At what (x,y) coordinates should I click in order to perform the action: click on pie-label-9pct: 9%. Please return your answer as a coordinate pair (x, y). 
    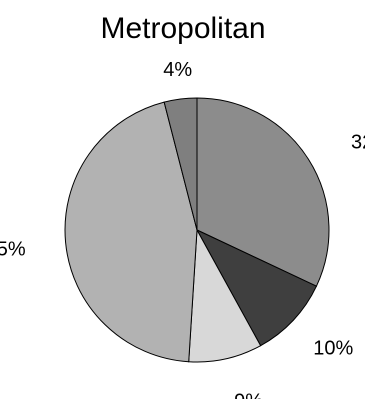
    Looking at the image, I should click on (248, 394).